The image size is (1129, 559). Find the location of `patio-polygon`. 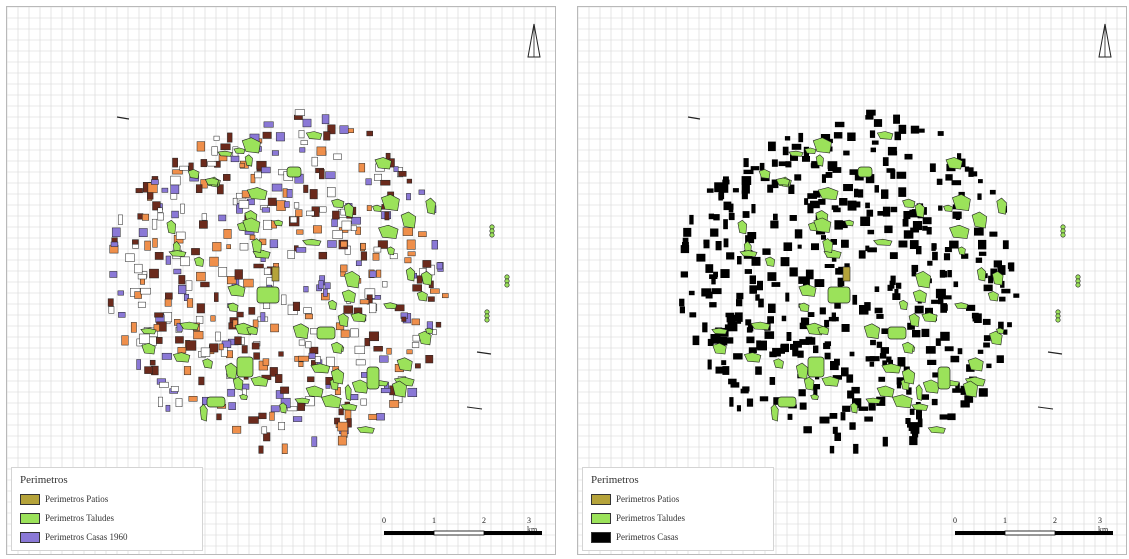

patio-polygon is located at coordinates (846, 274).